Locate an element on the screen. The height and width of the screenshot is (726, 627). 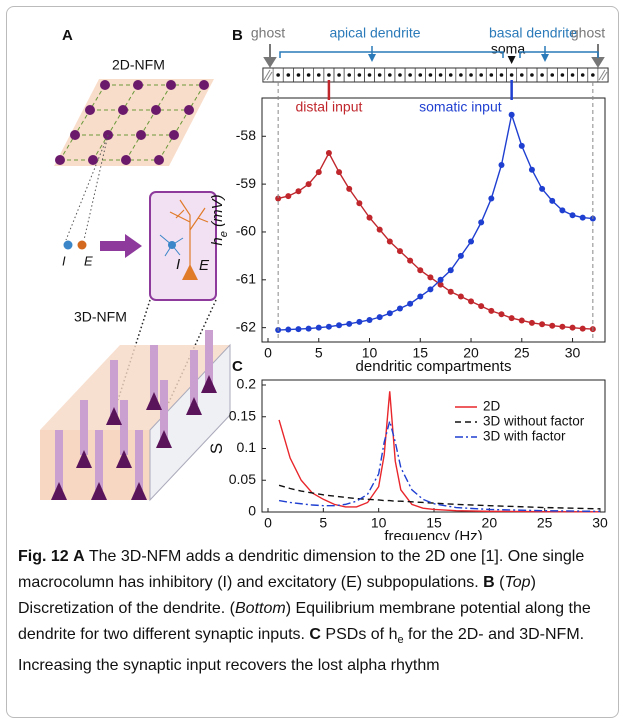
x-axis-label: frequency (Hz) is located at coordinates (433, 534).